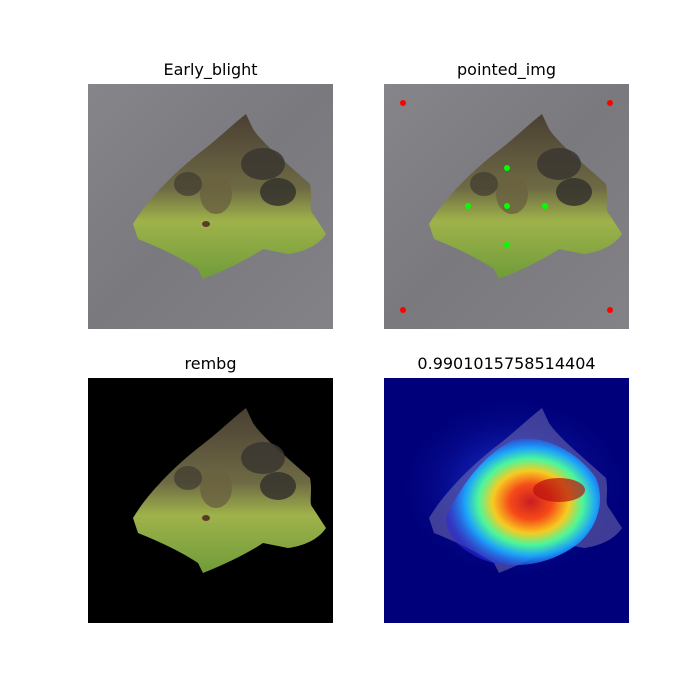  What do you see at coordinates (506, 69) in the screenshot?
I see `title-pointed-img: pointed_img` at bounding box center [506, 69].